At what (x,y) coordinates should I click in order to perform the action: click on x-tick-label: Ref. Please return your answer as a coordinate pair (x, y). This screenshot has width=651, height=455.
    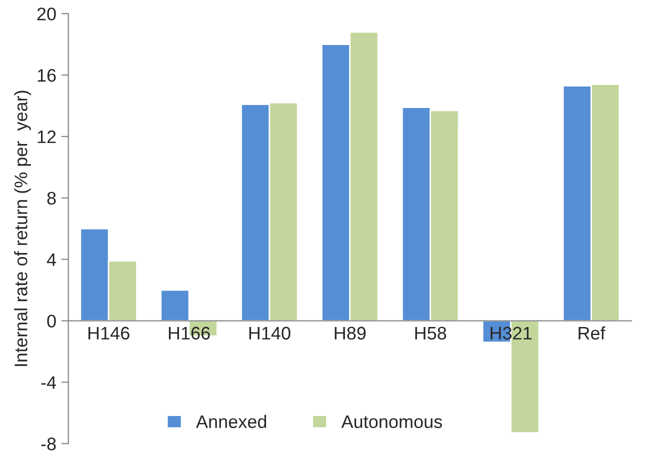
    Looking at the image, I should click on (592, 333).